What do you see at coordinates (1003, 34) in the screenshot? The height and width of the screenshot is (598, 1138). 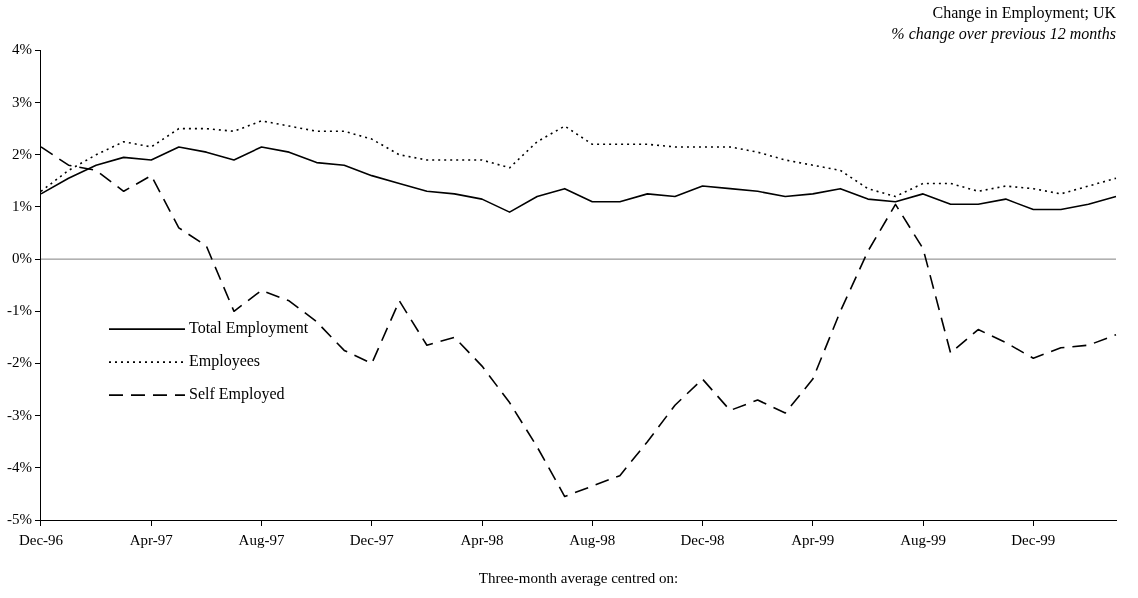 I see `chart-subtitle: % change over previous 12 months` at bounding box center [1003, 34].